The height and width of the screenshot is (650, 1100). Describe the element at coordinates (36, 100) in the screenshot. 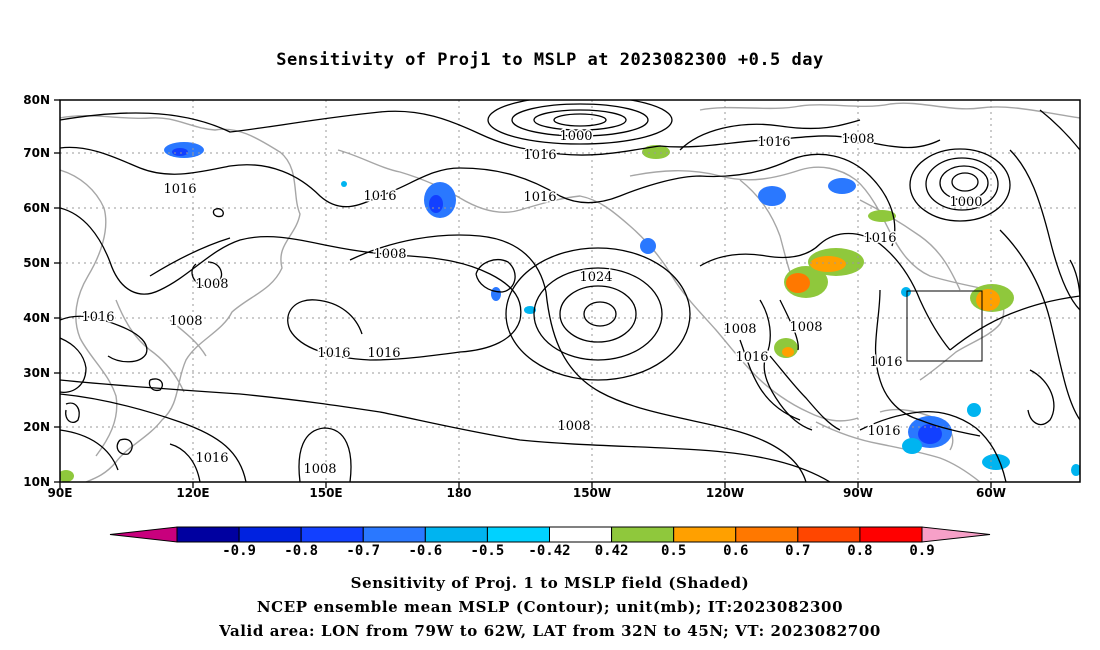

I see `lat-label-80n: 80N` at that location.